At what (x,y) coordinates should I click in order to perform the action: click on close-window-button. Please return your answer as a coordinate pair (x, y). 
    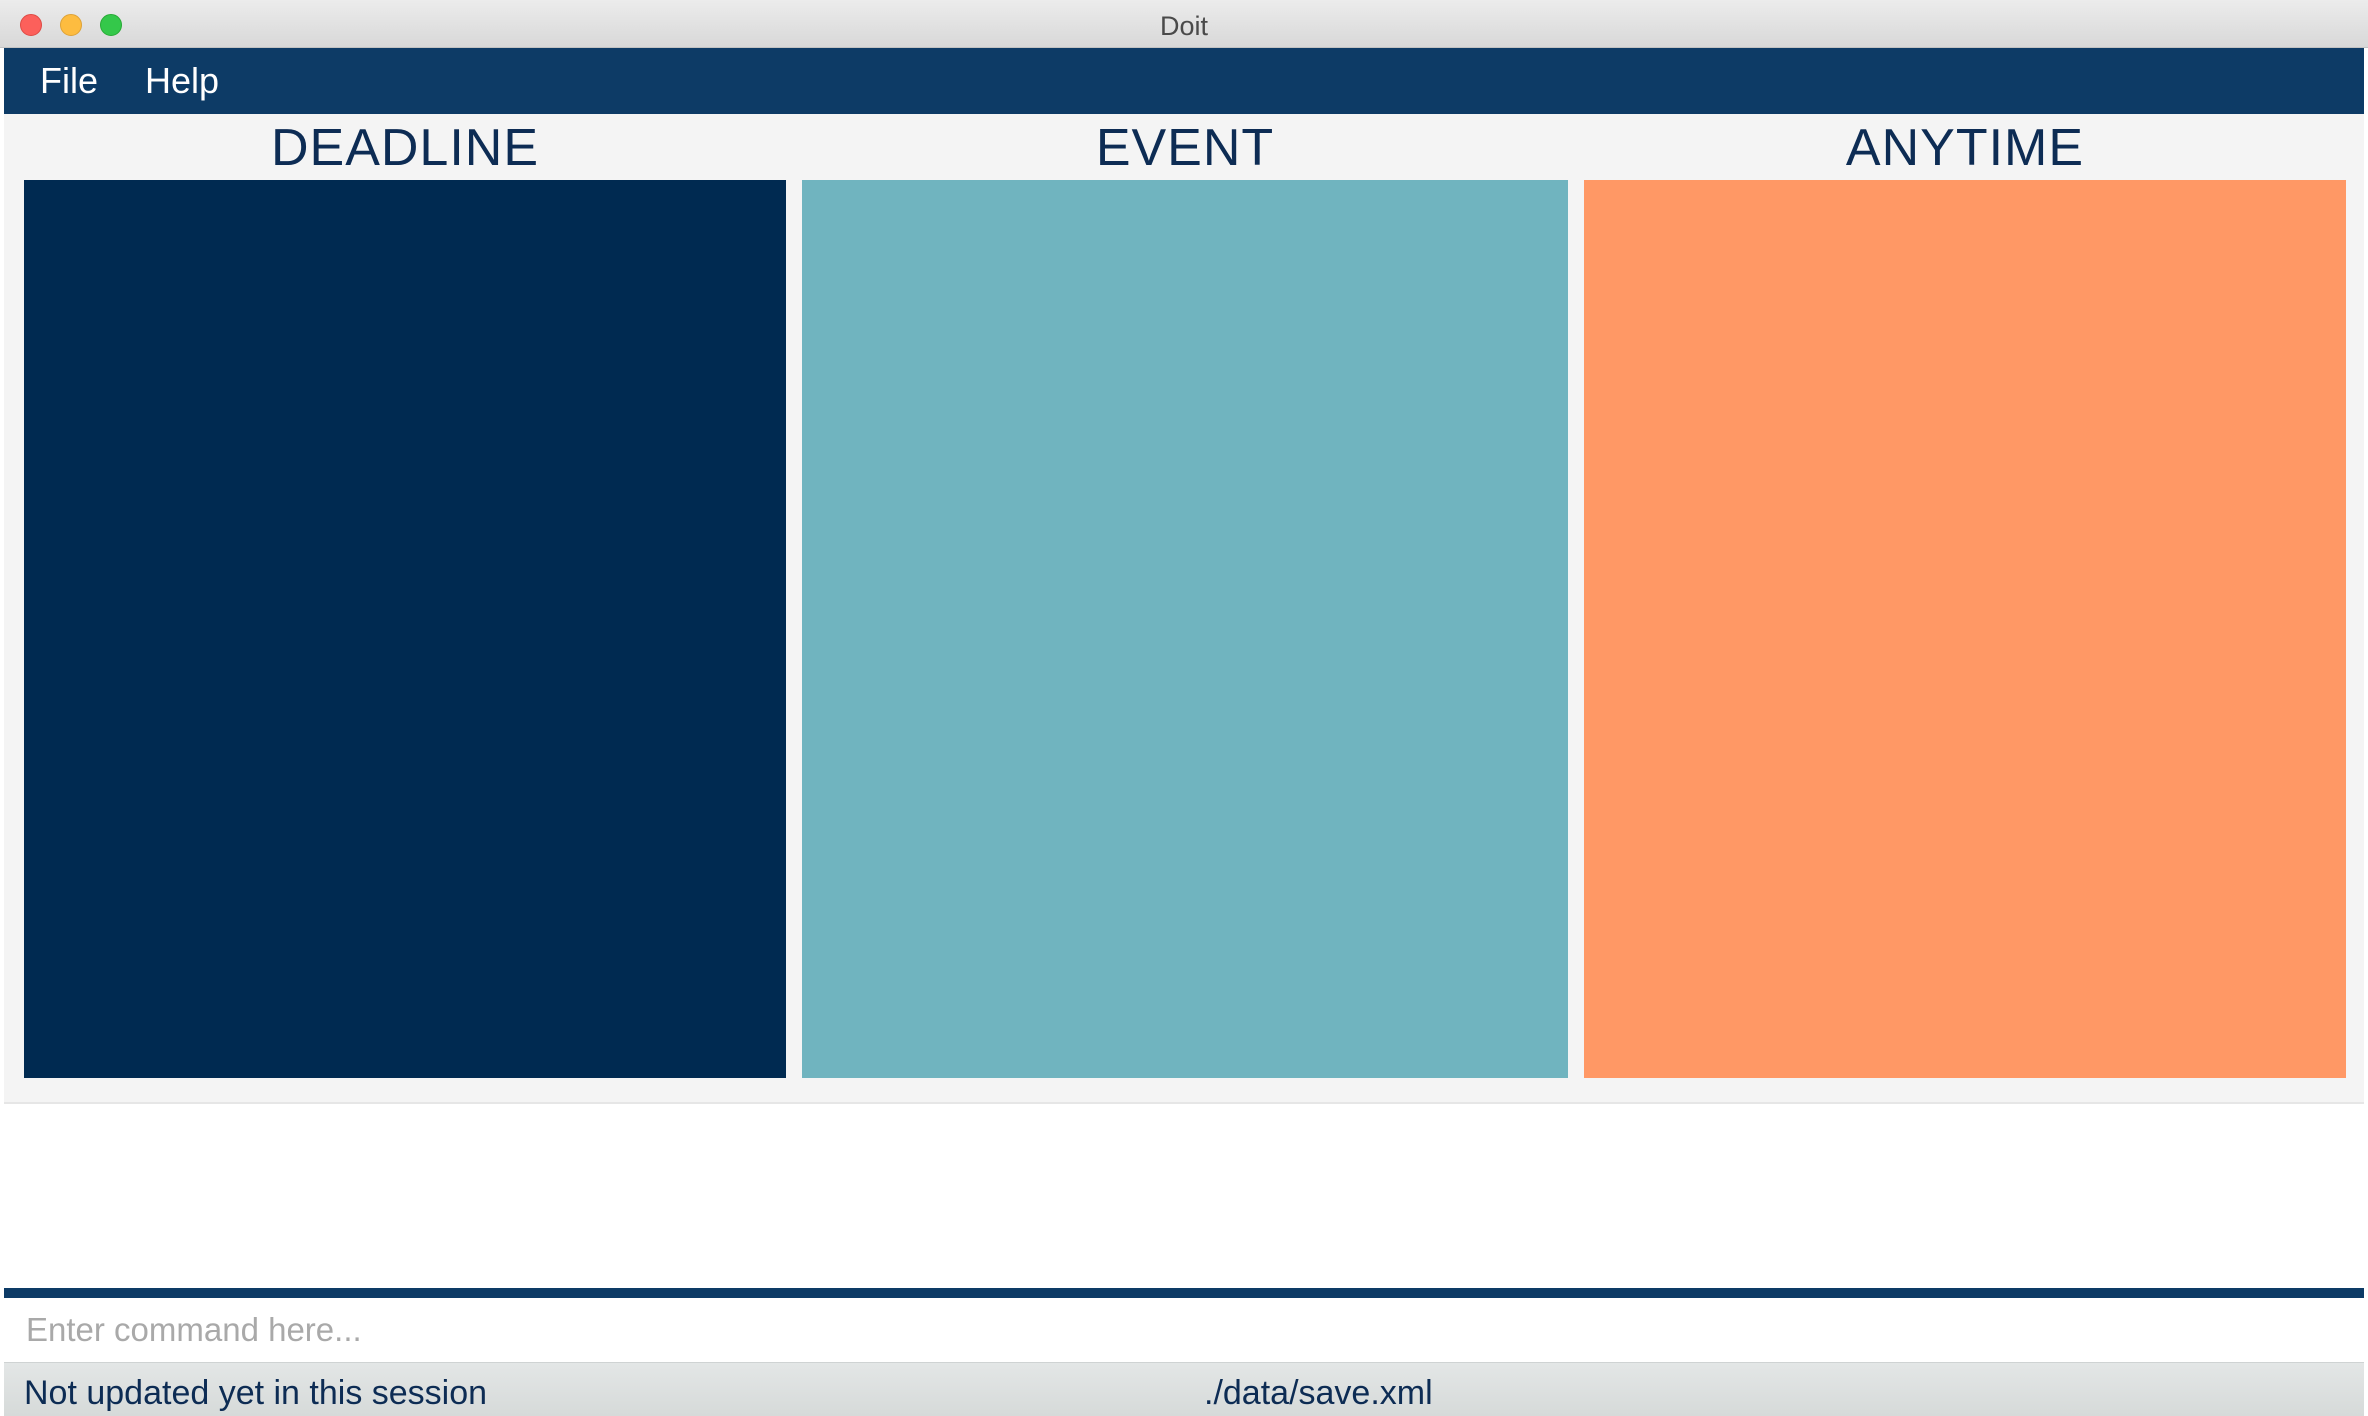
    Looking at the image, I should click on (31, 25).